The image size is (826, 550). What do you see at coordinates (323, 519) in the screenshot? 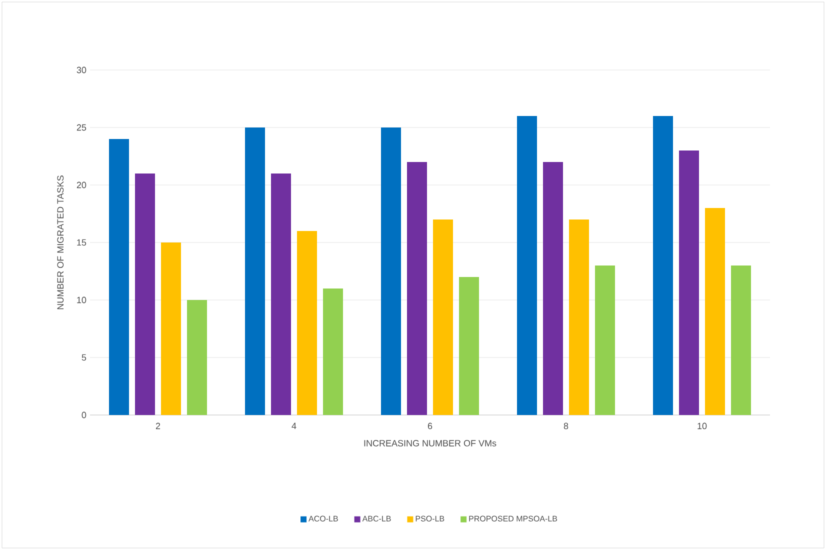
I see `legend-label: ACO-LB` at bounding box center [323, 519].